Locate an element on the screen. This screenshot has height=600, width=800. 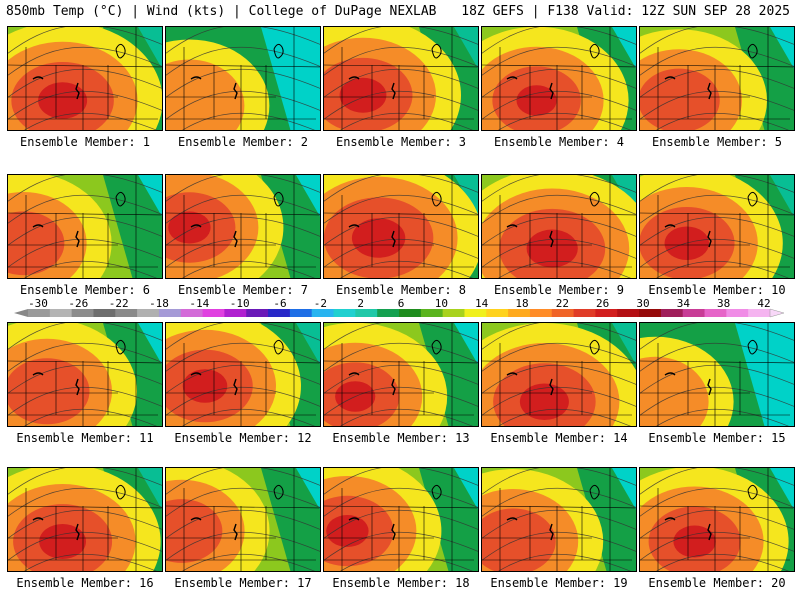
colorbar-tick-label: 18 is located at coordinates (522, 303).